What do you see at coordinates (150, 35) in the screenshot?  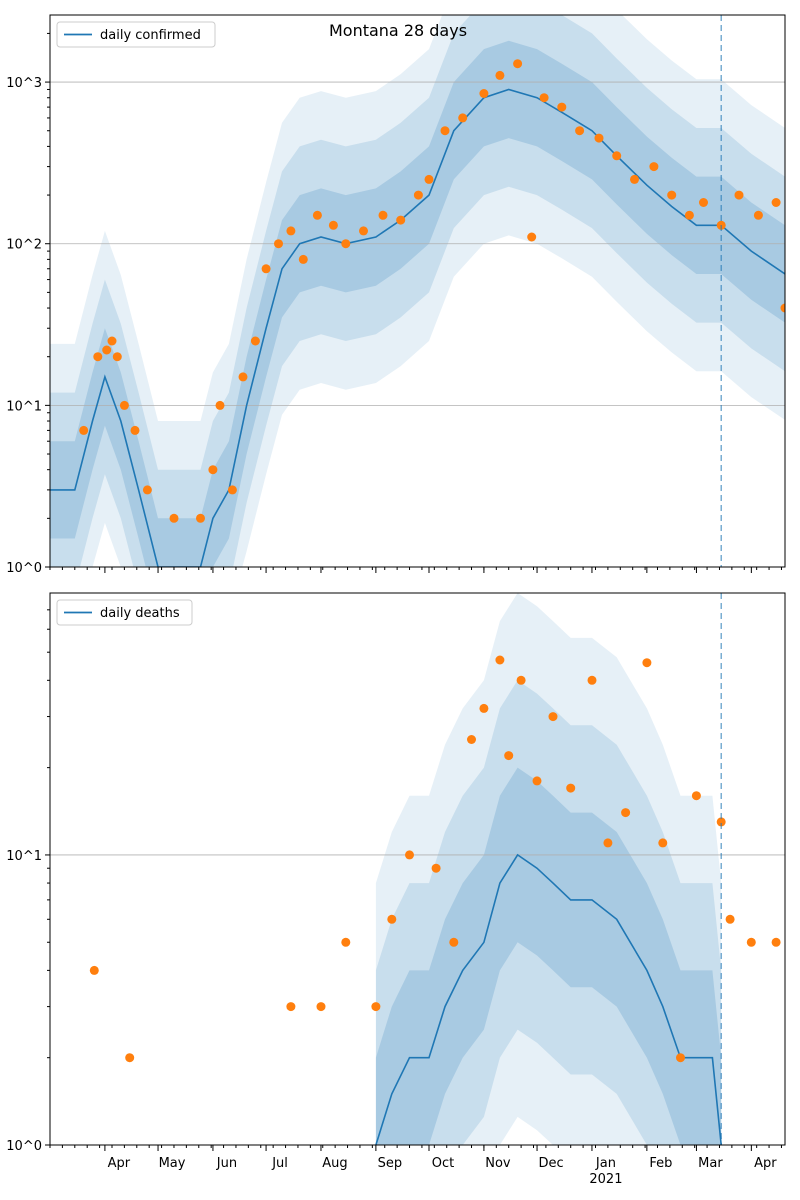 I see `legend-label: daily confirmed` at bounding box center [150, 35].